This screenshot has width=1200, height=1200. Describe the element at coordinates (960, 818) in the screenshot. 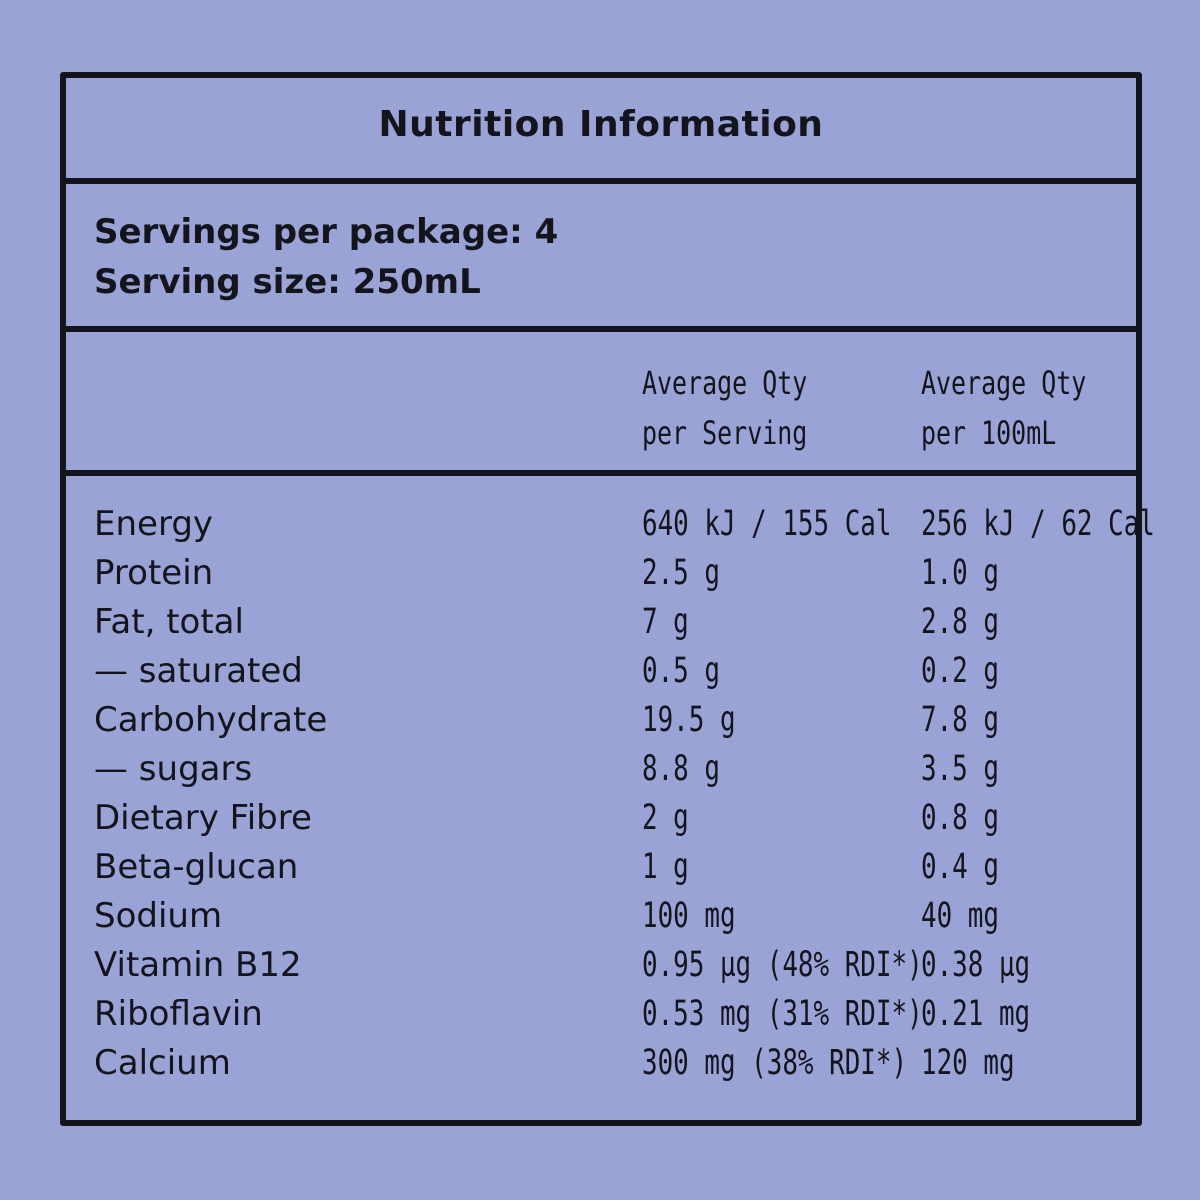

I see `per-100ml-value: 0.8 g` at that location.